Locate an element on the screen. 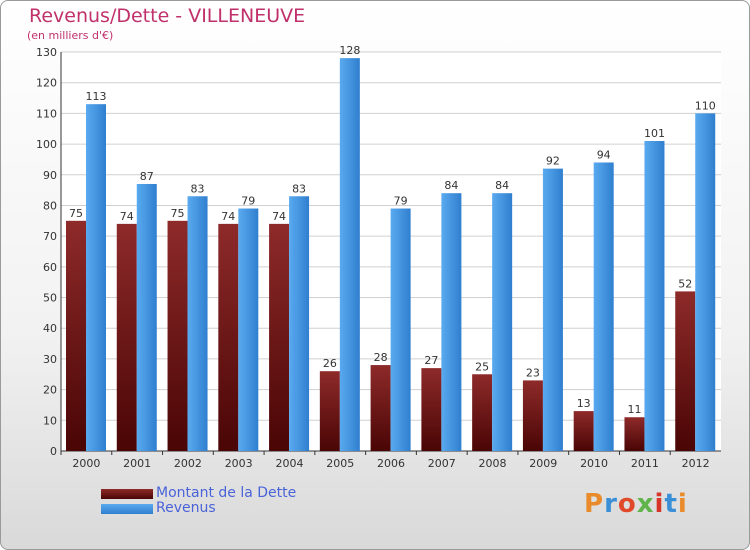 This screenshot has width=750, height=550. y-tick-label: 120 is located at coordinates (46, 83).